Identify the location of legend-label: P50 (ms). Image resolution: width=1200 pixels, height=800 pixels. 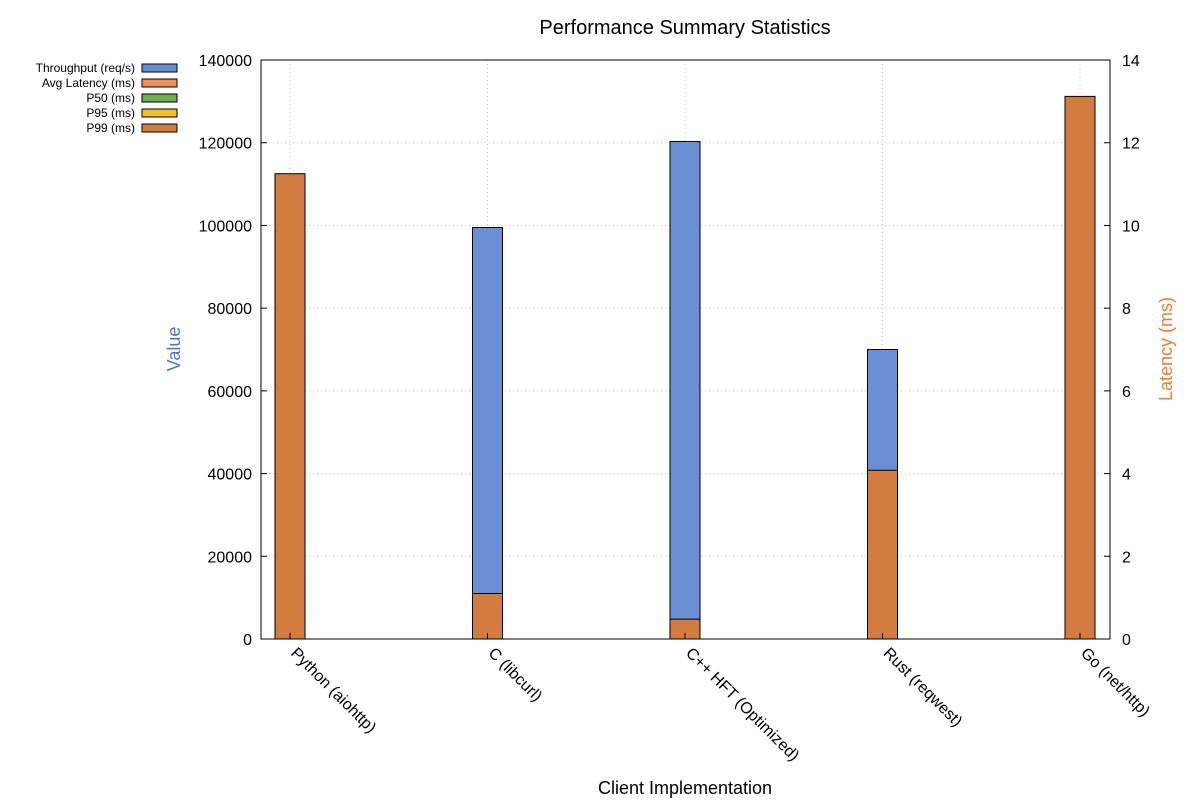
(110, 98).